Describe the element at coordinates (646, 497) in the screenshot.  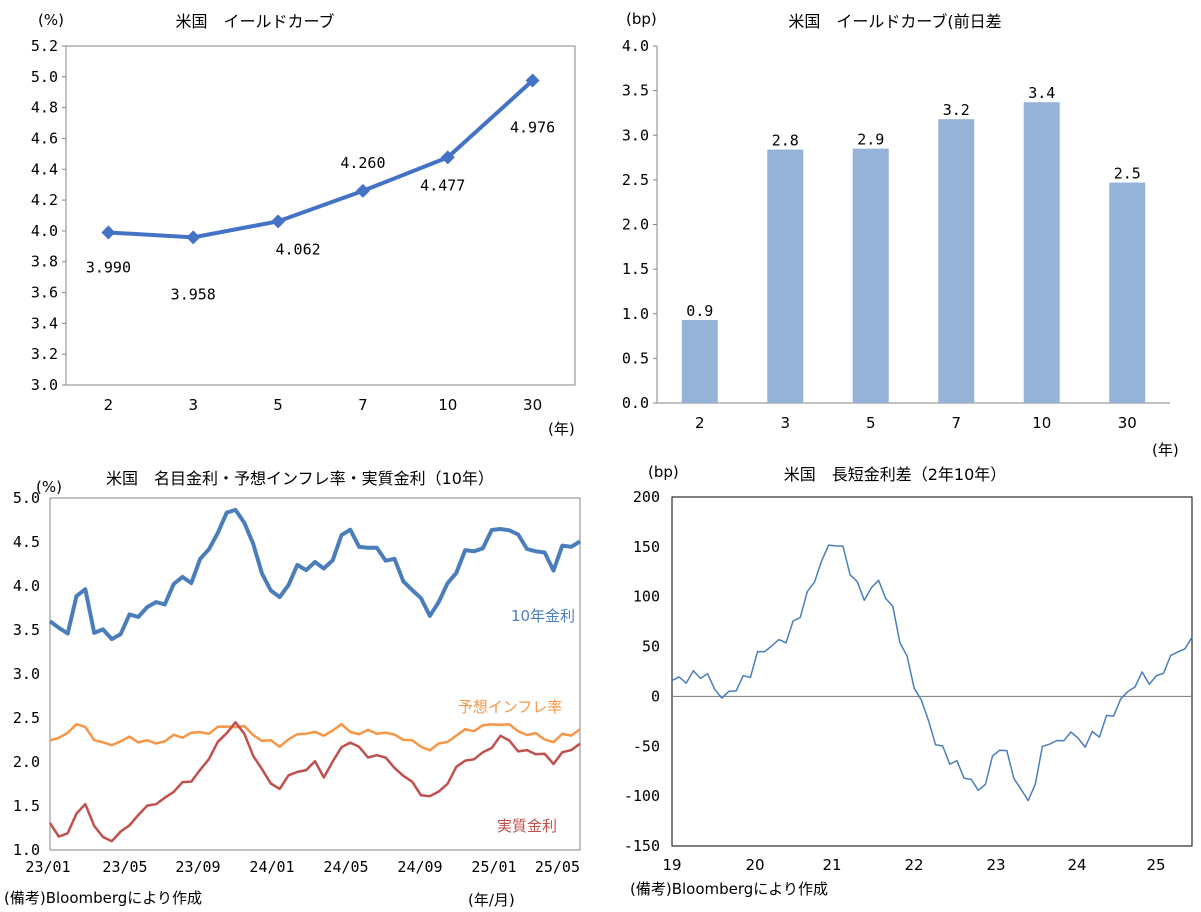
I see `chart4-y-tick-label: 200` at that location.